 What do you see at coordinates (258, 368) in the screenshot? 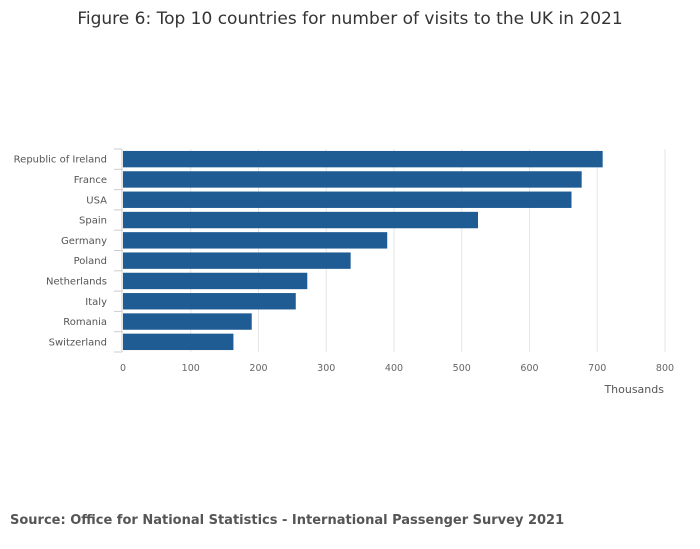
I see `x-tick-200: 200` at bounding box center [258, 368].